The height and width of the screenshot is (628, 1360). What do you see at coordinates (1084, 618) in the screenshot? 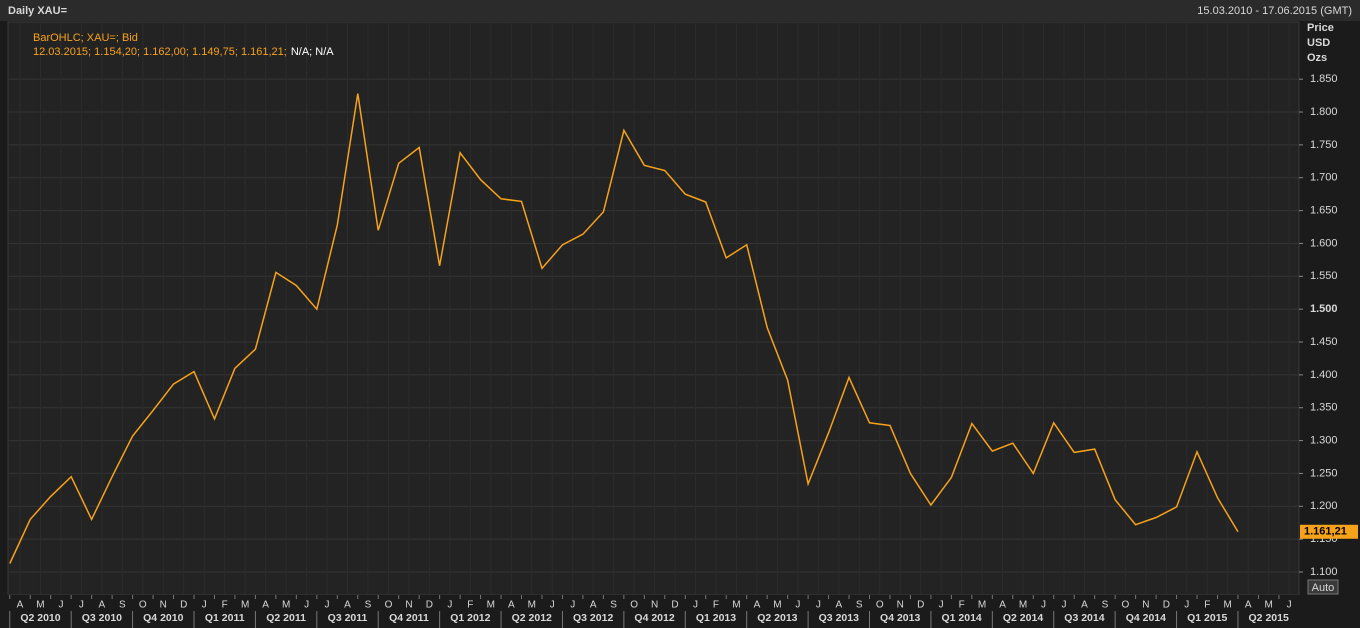
I see `x-quarter-label: Q3 2014` at bounding box center [1084, 618].